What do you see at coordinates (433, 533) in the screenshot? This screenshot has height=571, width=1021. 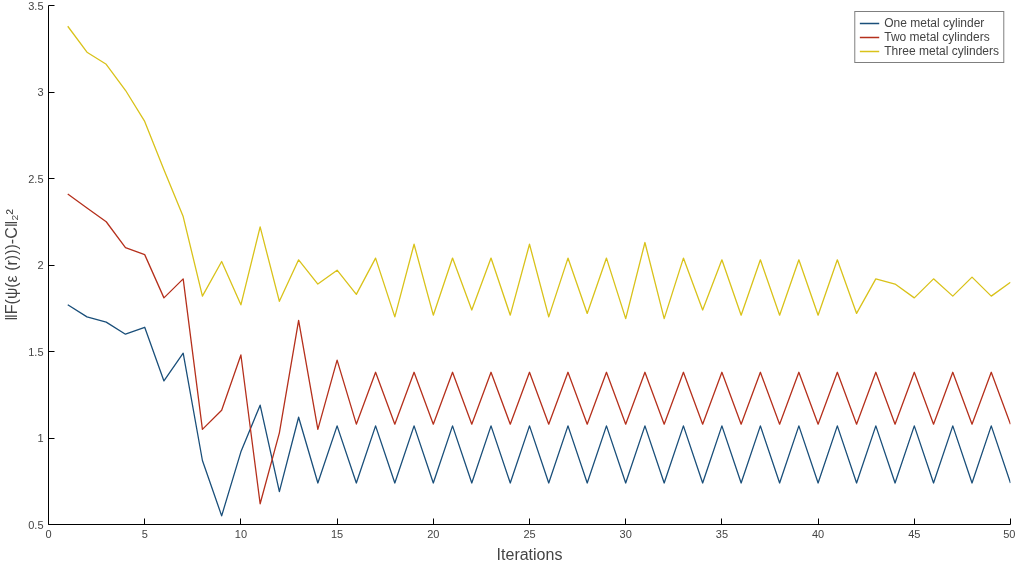 I see `x-tick-label: 20` at bounding box center [433, 533].